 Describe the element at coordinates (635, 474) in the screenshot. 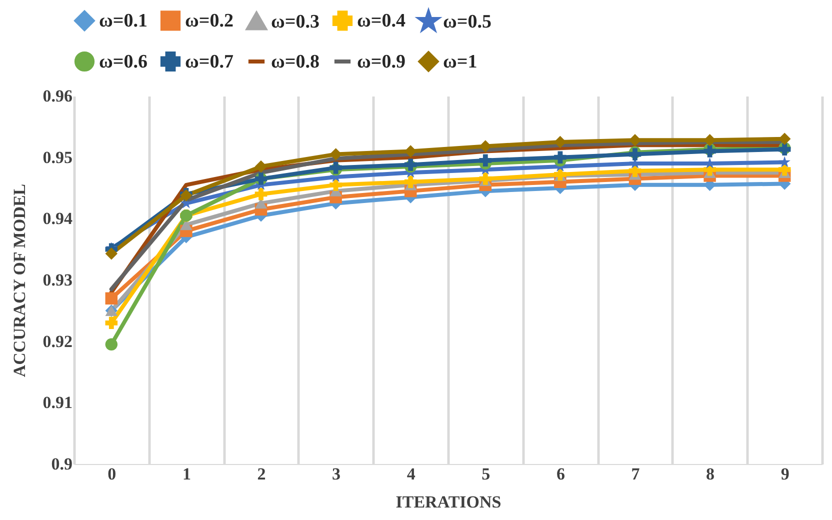

I see `x-tick-label: 7` at that location.